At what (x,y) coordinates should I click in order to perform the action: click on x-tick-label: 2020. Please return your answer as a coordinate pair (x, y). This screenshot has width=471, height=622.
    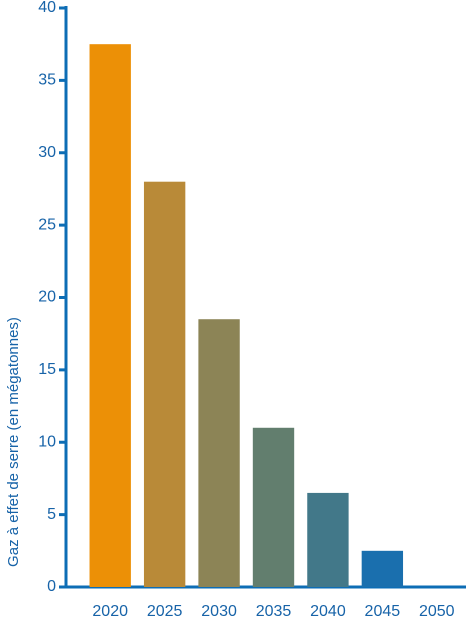
    Looking at the image, I should click on (110, 611).